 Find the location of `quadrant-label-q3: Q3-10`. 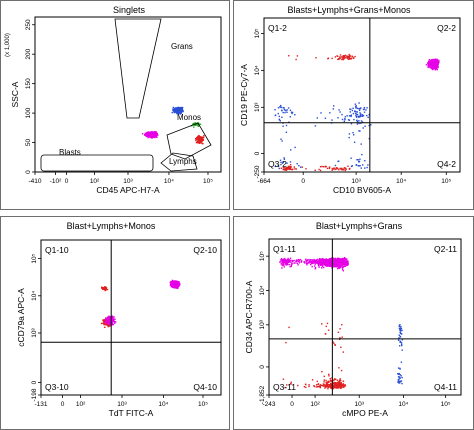

quadrant-label-q3: Q3-10 is located at coordinates (57, 387).